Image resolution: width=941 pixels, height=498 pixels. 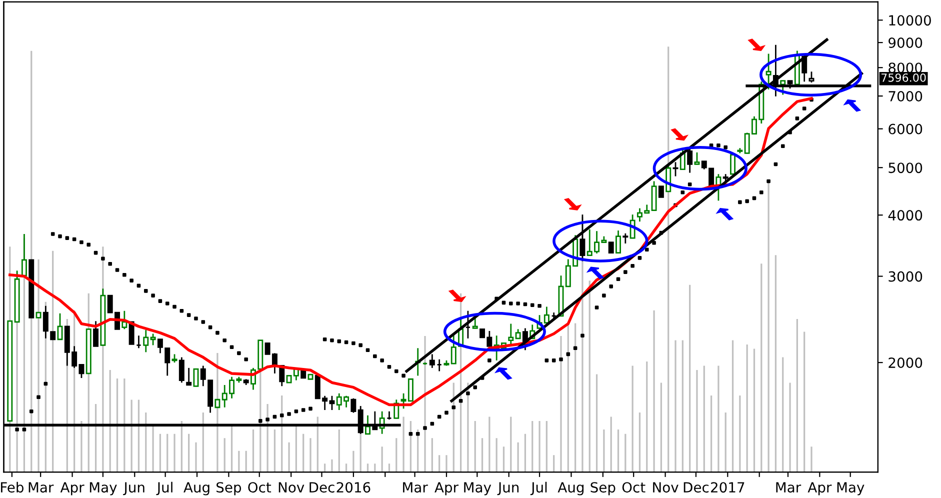 What do you see at coordinates (905, 129) in the screenshot?
I see `y-tick-label: 6000` at bounding box center [905, 129].